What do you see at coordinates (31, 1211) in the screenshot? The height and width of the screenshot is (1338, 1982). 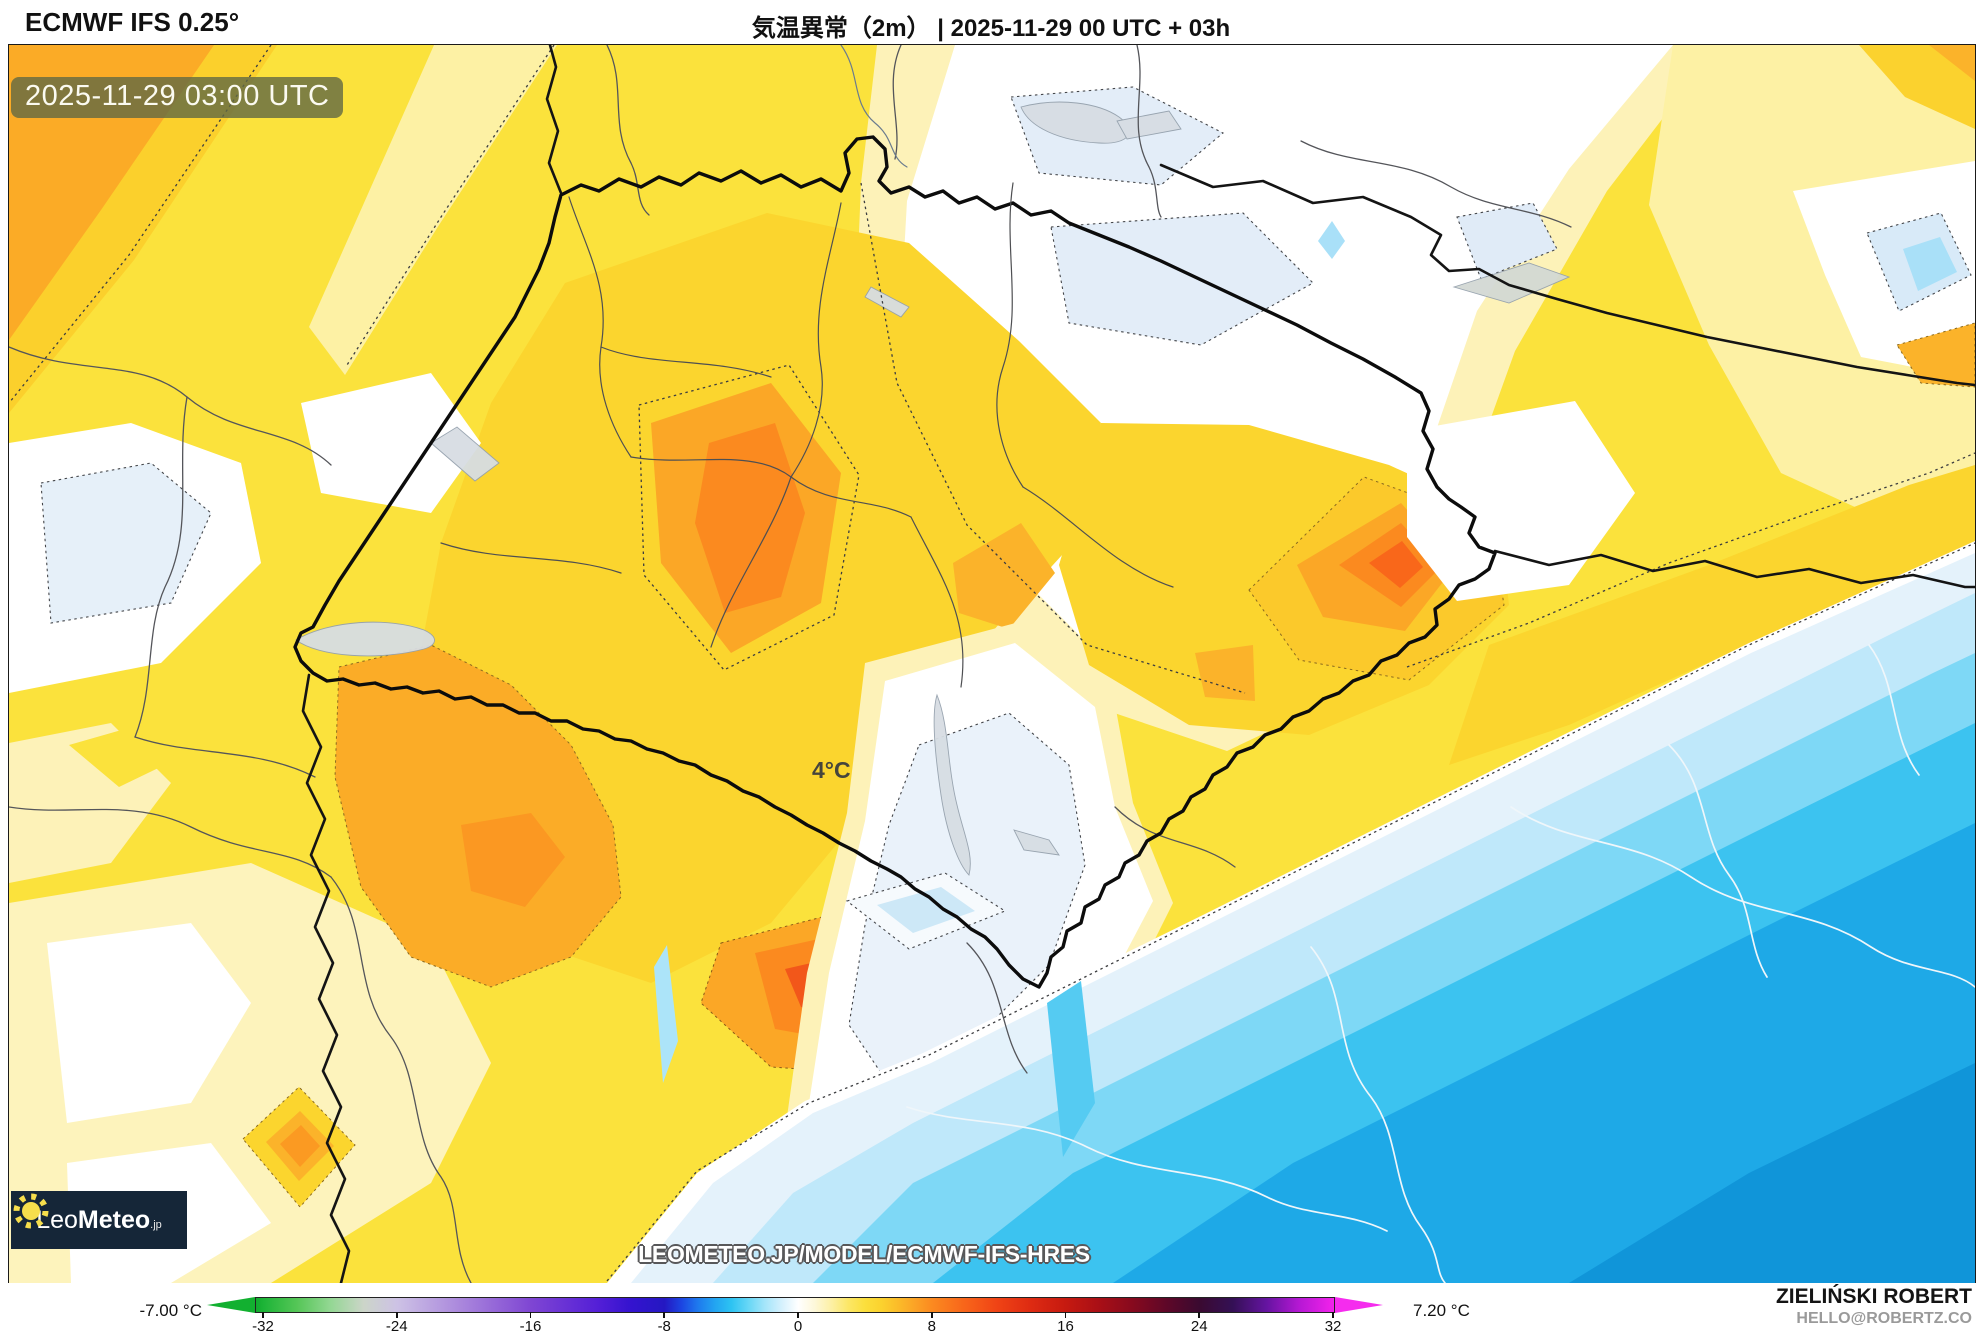 I see `sun-icon` at bounding box center [31, 1211].